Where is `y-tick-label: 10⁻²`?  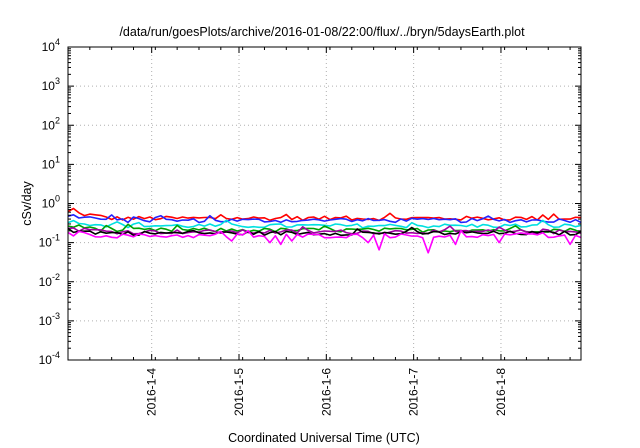
y-tick-label: 10⁻² is located at coordinates (49, 280).